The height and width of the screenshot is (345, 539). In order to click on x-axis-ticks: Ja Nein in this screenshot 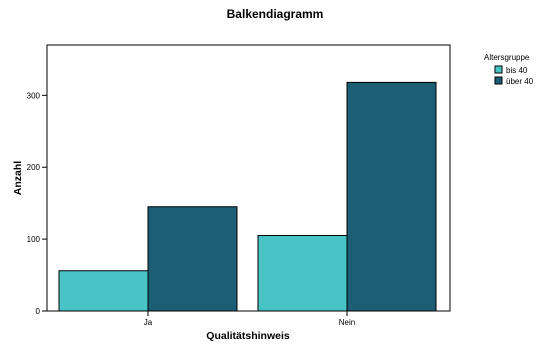, I will do `click(249, 319)`.